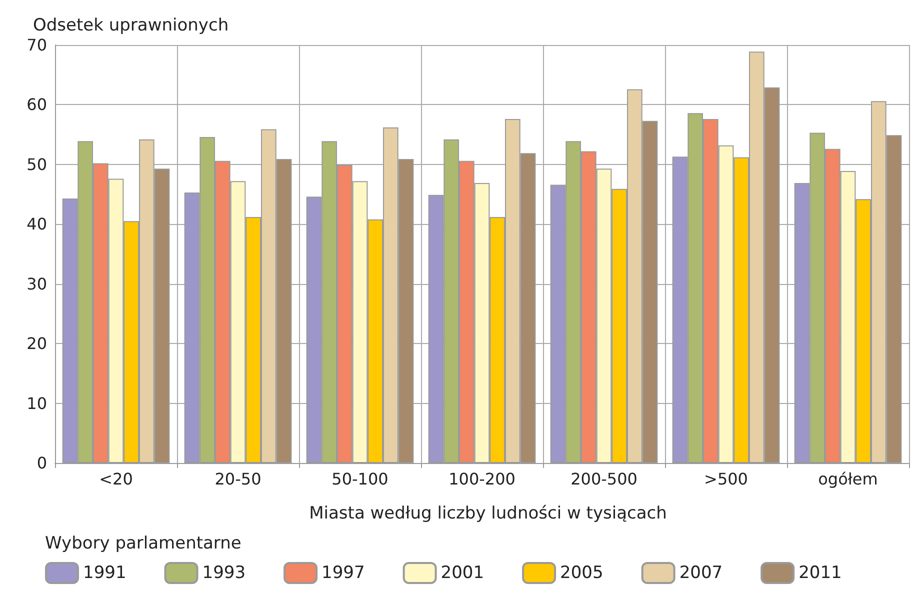 Image resolution: width=913 pixels, height=609 pixels. What do you see at coordinates (104, 573) in the screenshot?
I see `legend-label: 1991` at bounding box center [104, 573].